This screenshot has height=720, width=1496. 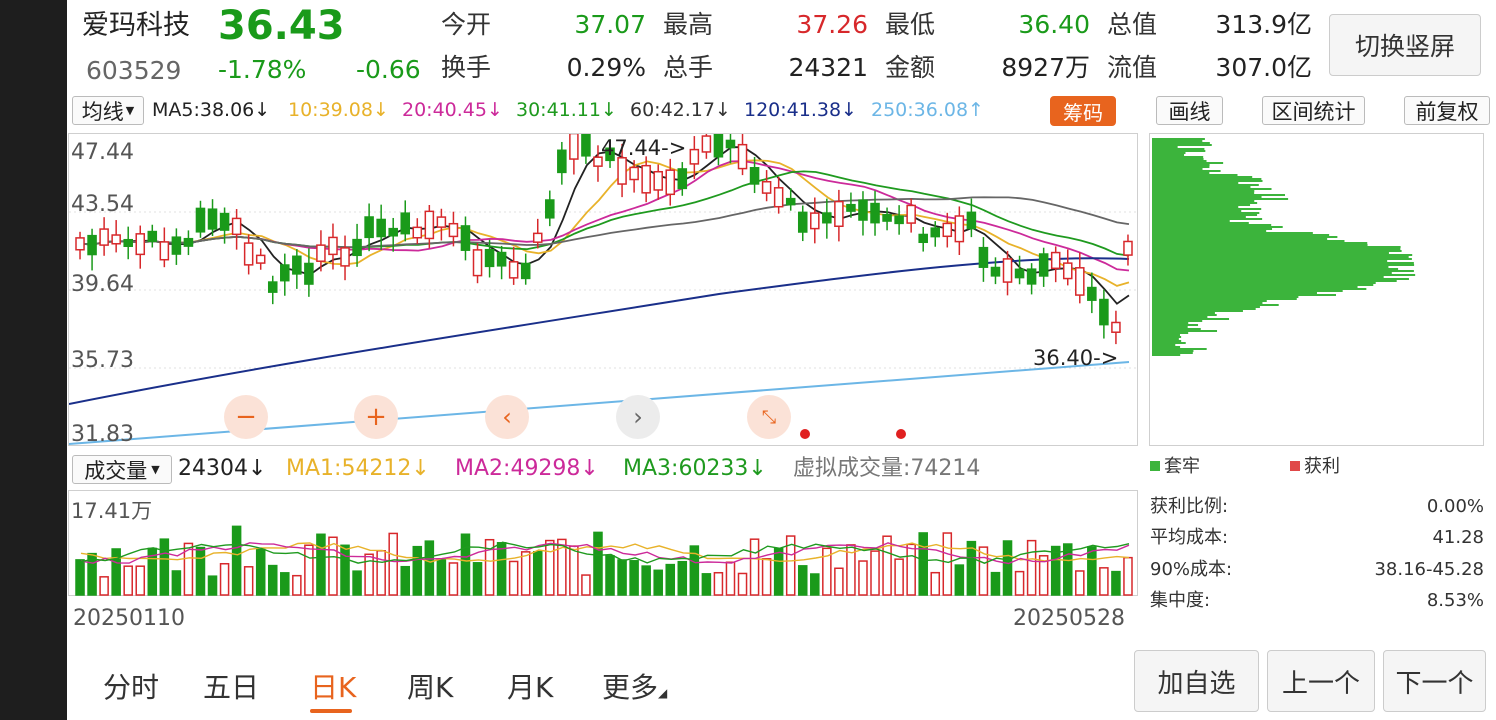 What do you see at coordinates (246, 417) in the screenshot?
I see `zoom-out-icon: −` at bounding box center [246, 417].